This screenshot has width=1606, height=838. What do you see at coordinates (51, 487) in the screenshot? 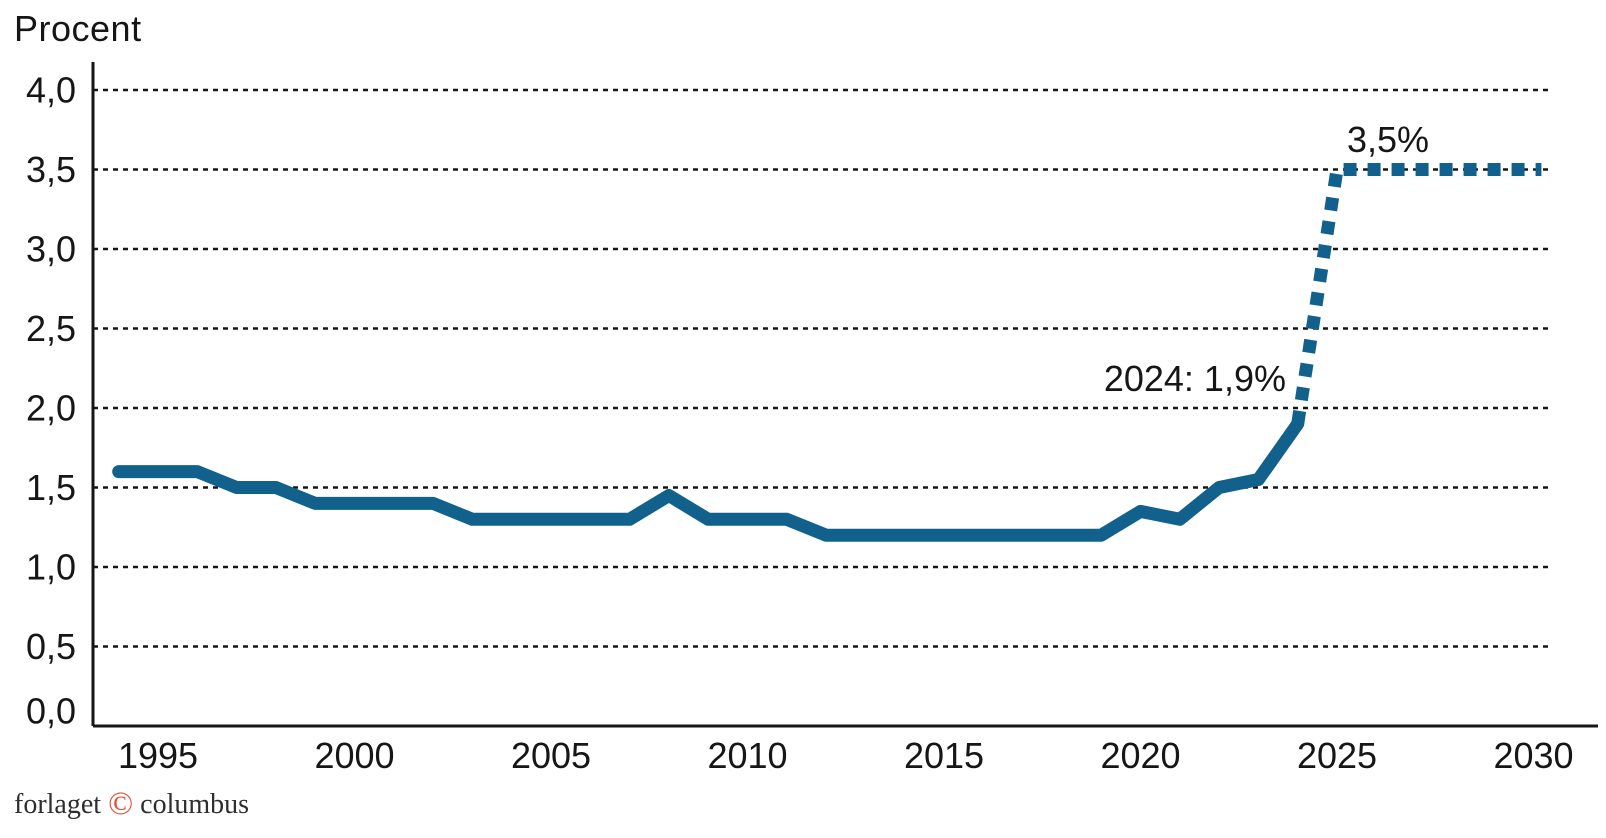
I see `y-tick-label-1,5: 1,5` at bounding box center [51, 487].